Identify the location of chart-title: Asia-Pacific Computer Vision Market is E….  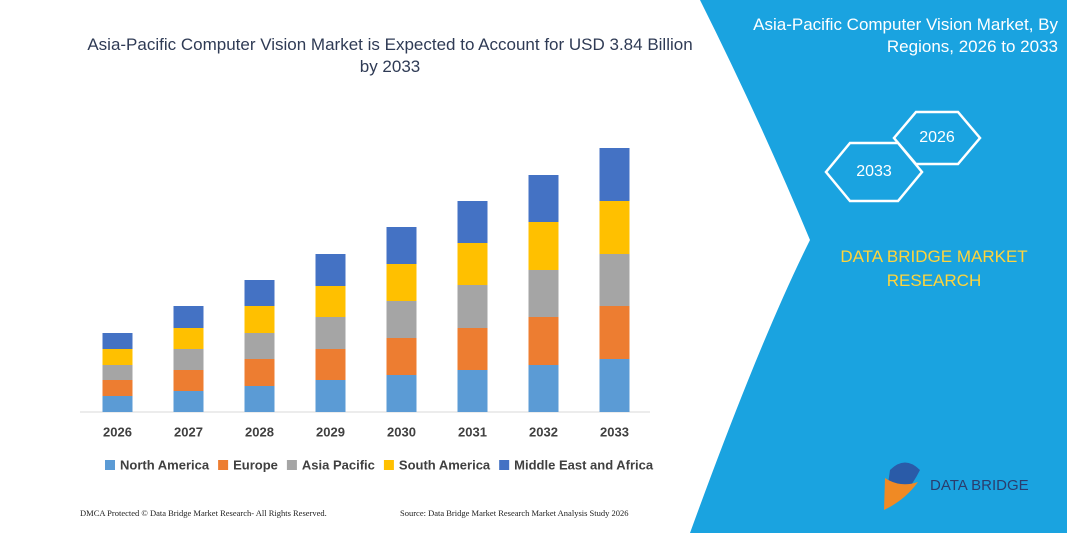
(390, 55).